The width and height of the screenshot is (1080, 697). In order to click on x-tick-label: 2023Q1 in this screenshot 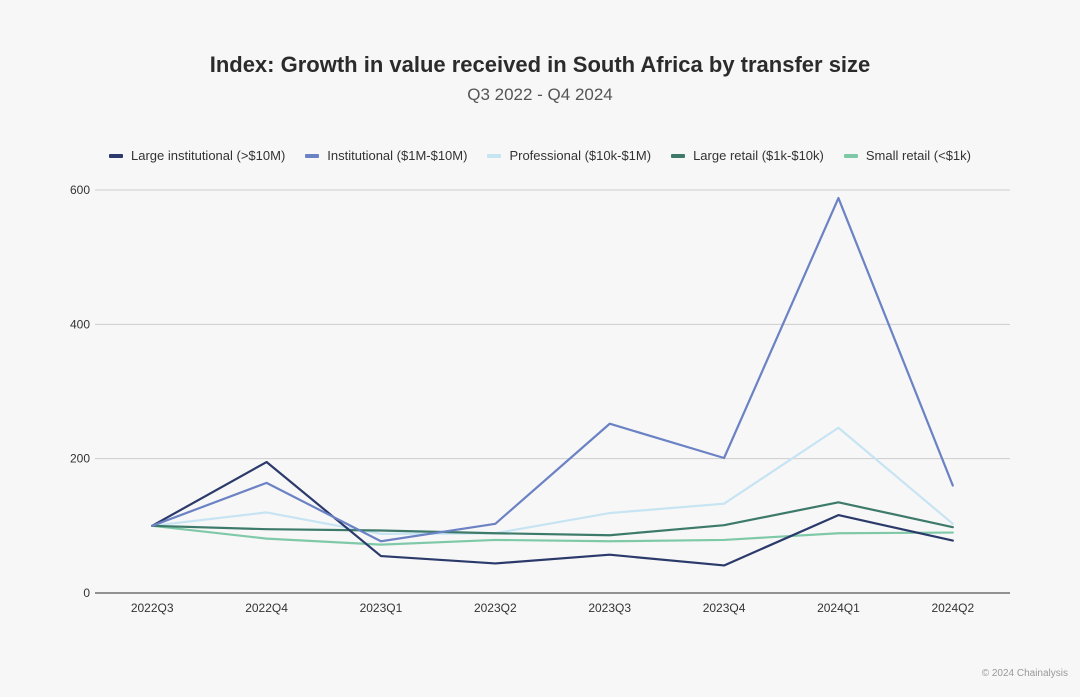, I will do `click(381, 608)`.